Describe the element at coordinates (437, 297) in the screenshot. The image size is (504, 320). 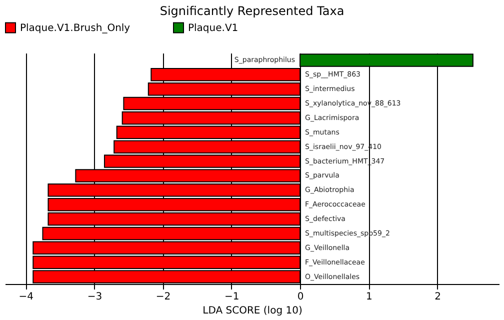
I see `x-tick-label: 2` at that location.